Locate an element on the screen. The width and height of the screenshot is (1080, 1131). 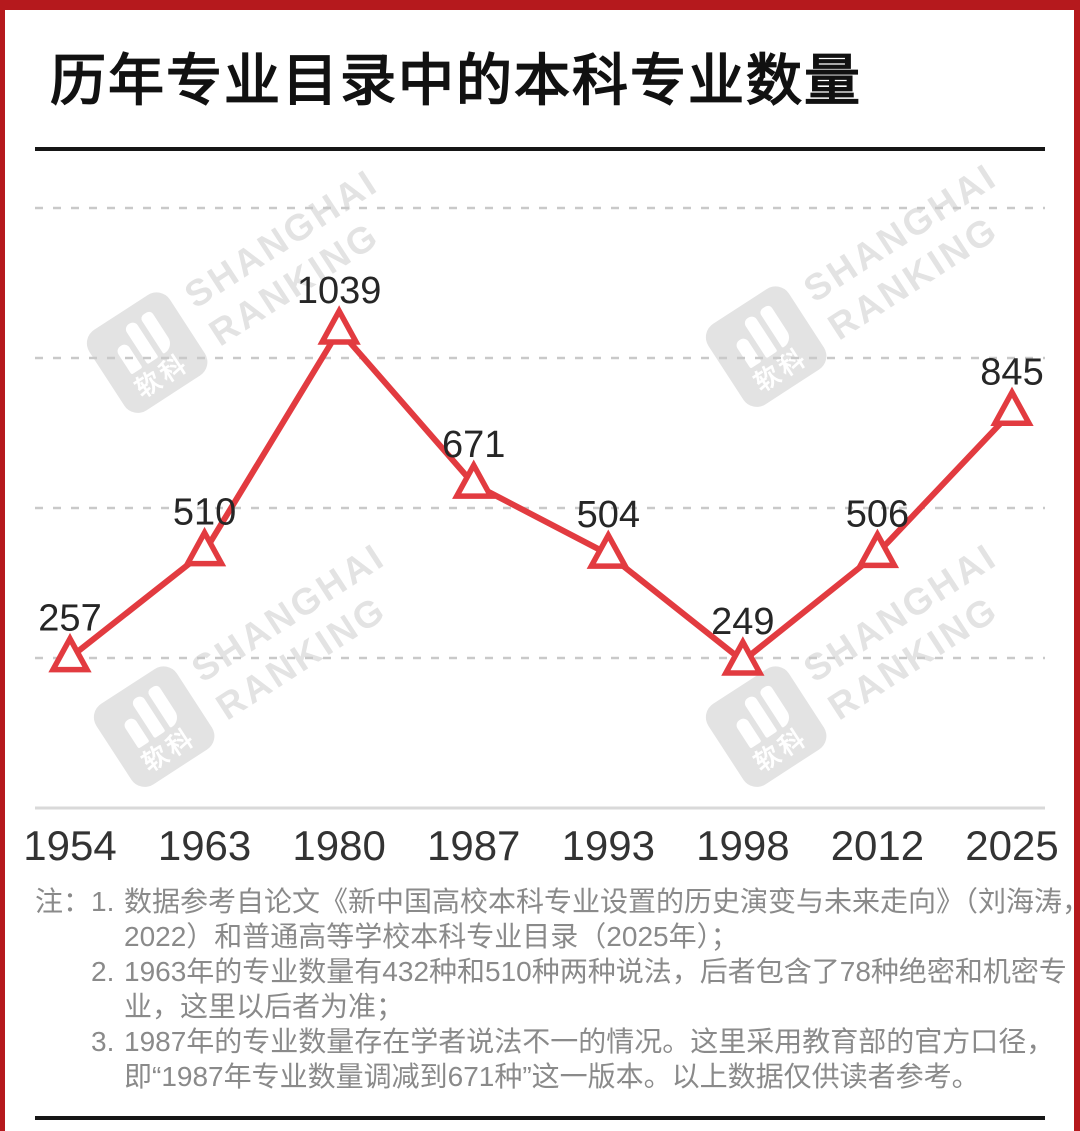
footnote-number: 1. is located at coordinates (103, 901).